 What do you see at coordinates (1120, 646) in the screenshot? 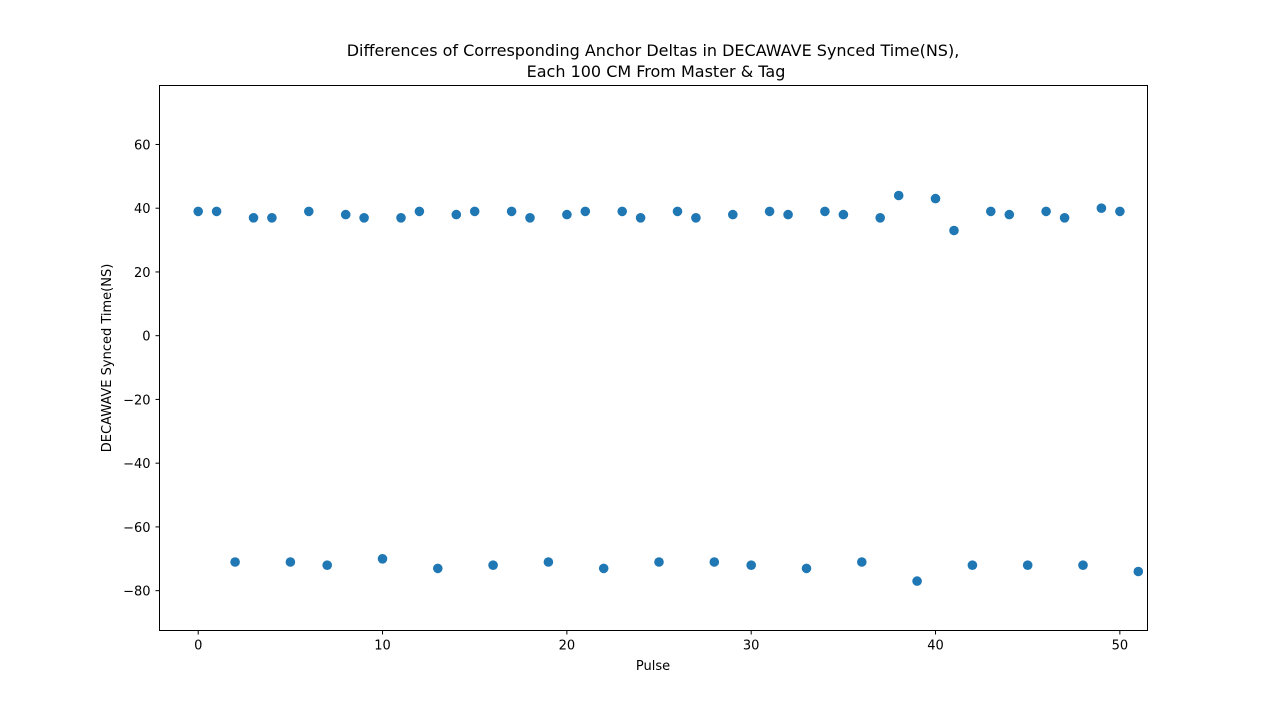
I see `x-tick-label: 50` at bounding box center [1120, 646].